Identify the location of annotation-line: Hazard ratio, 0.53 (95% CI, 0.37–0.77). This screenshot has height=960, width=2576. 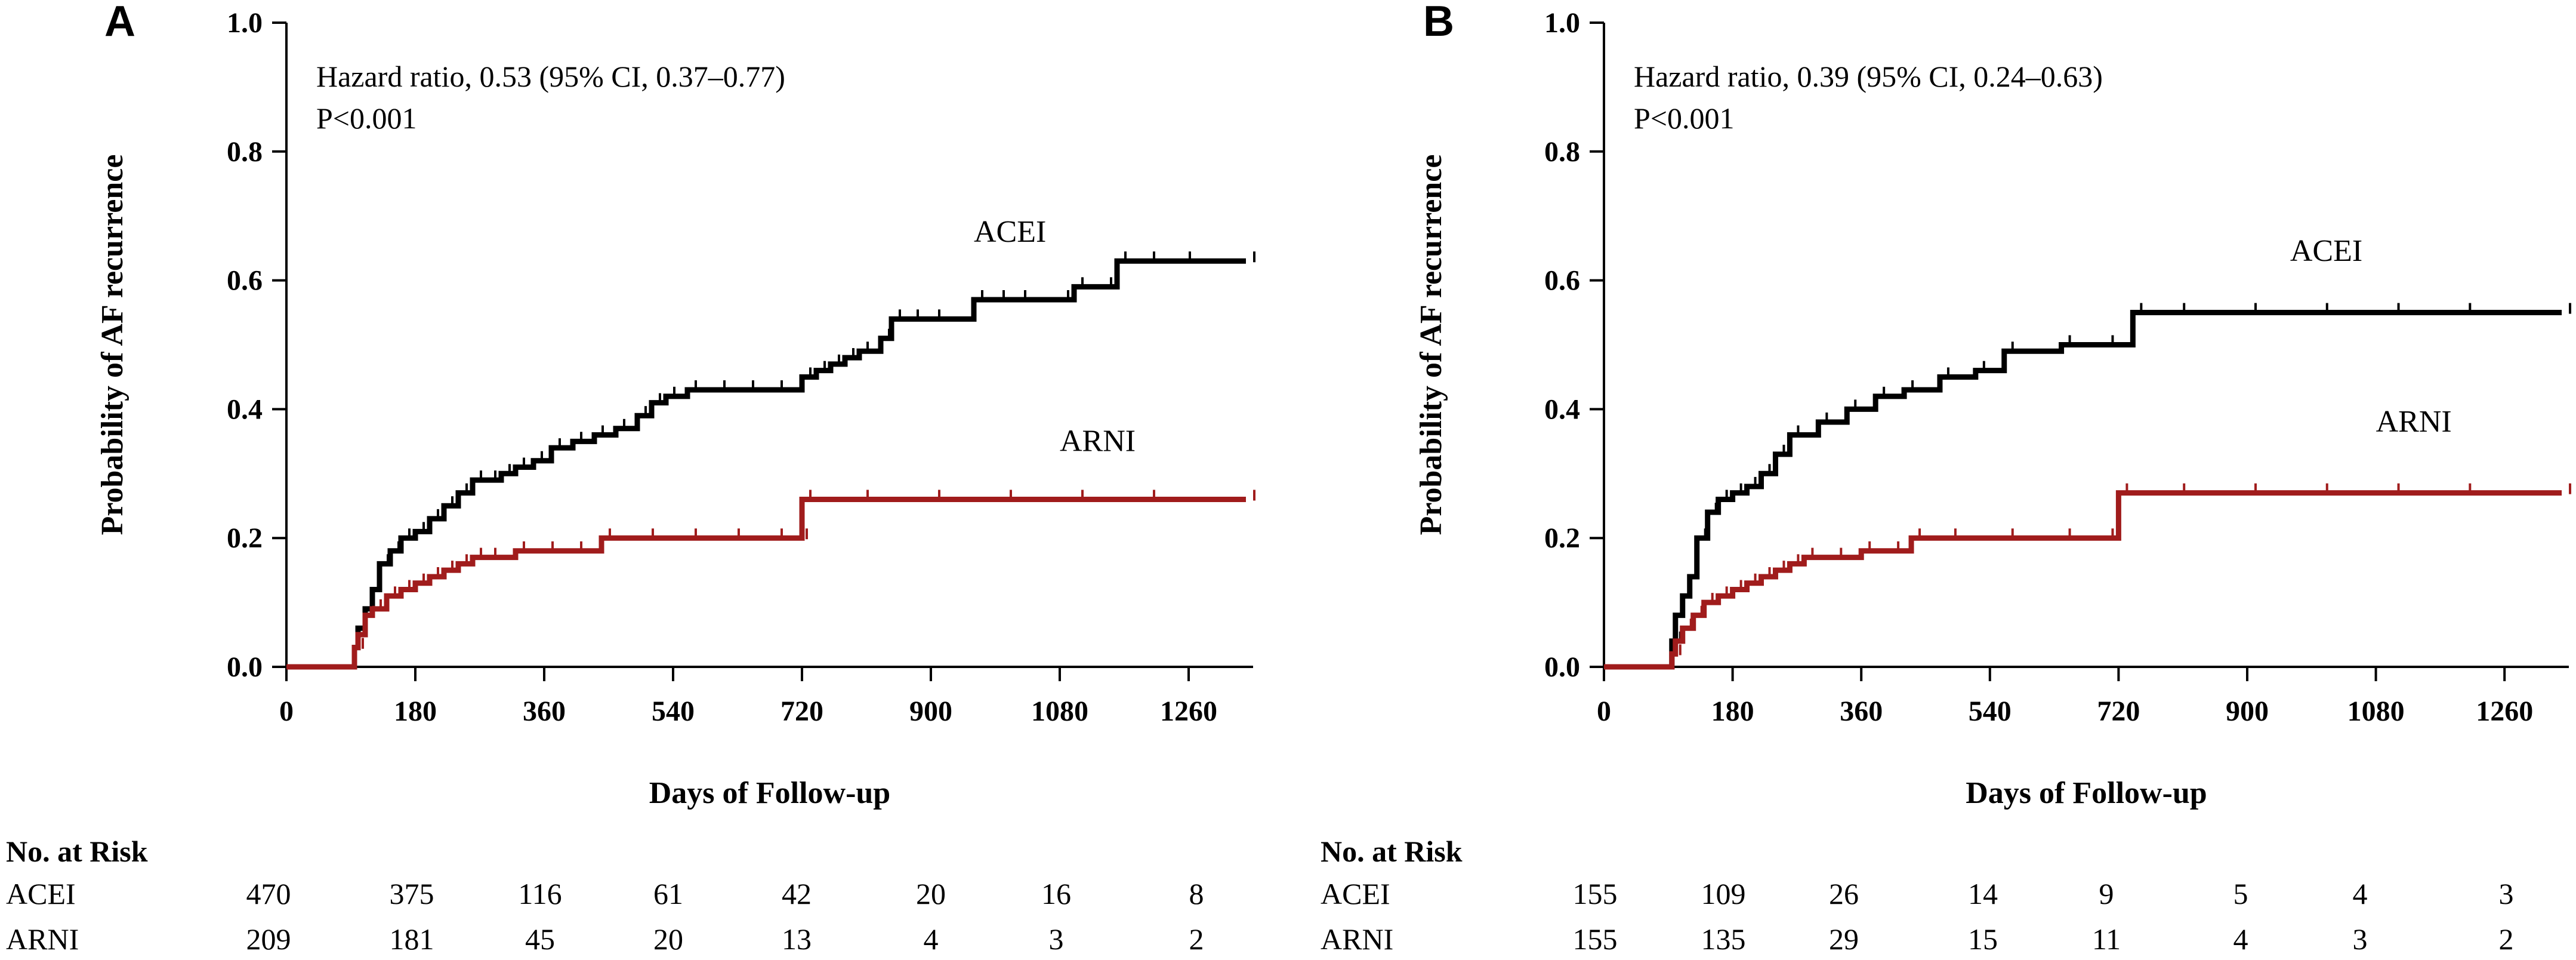
(550, 76).